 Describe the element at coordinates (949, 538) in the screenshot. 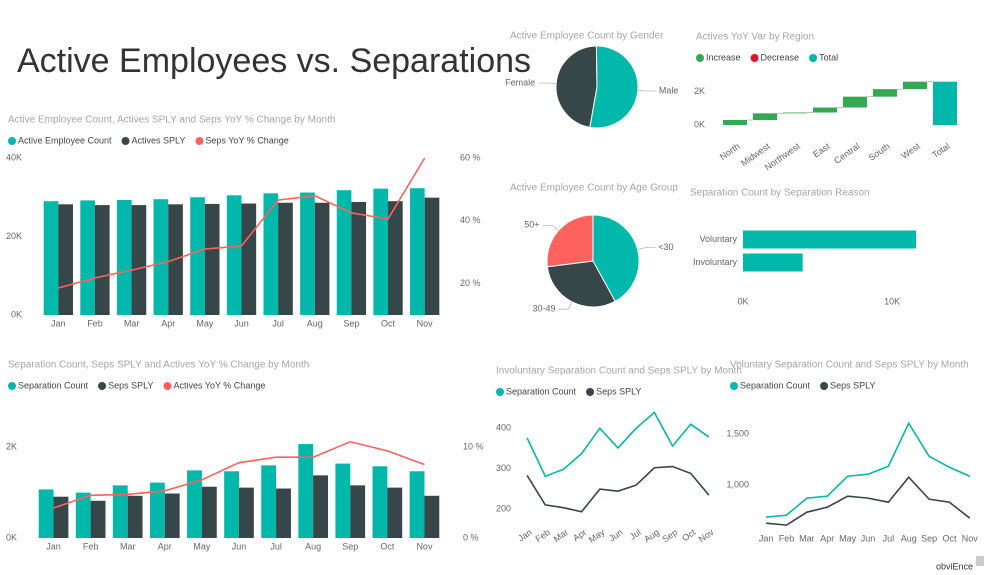

I see `x-tick-label: Oct` at that location.